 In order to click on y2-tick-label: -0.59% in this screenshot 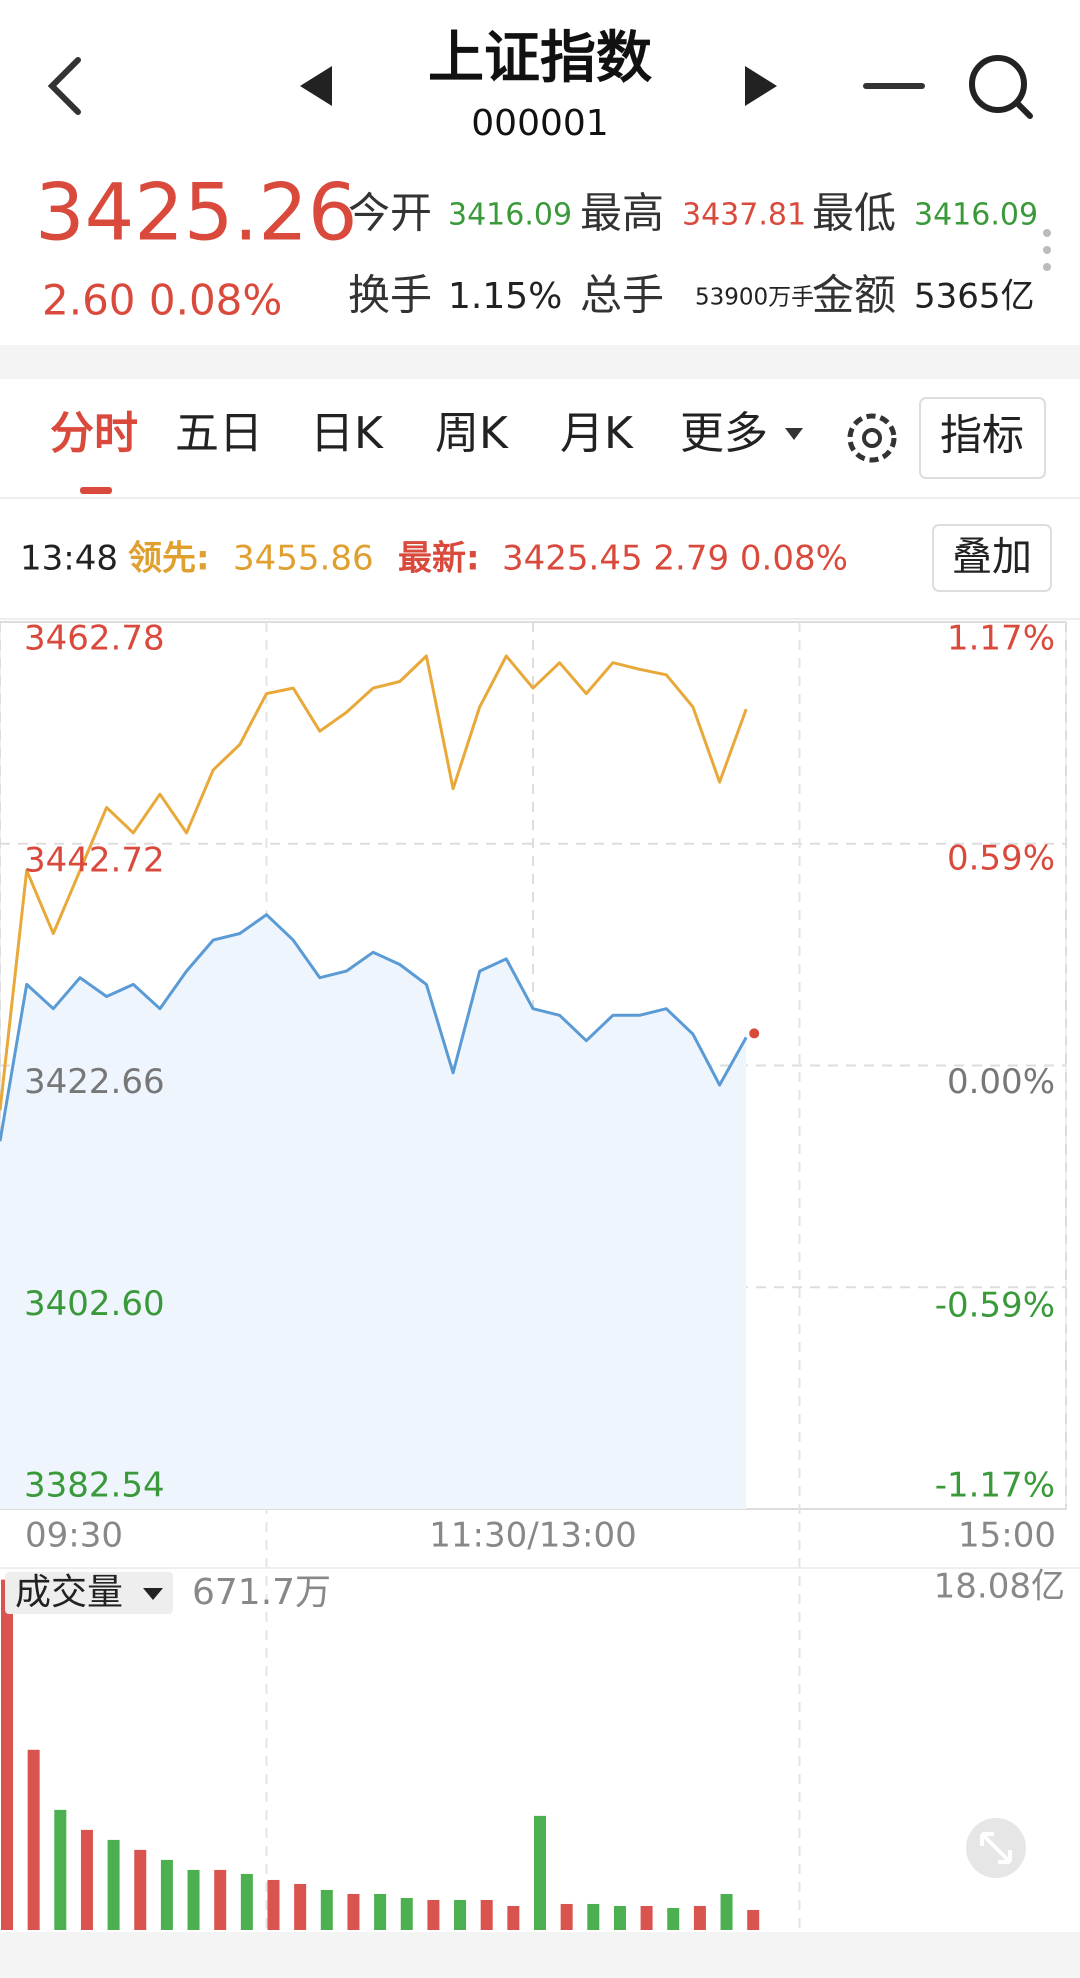, I will do `click(995, 1306)`.